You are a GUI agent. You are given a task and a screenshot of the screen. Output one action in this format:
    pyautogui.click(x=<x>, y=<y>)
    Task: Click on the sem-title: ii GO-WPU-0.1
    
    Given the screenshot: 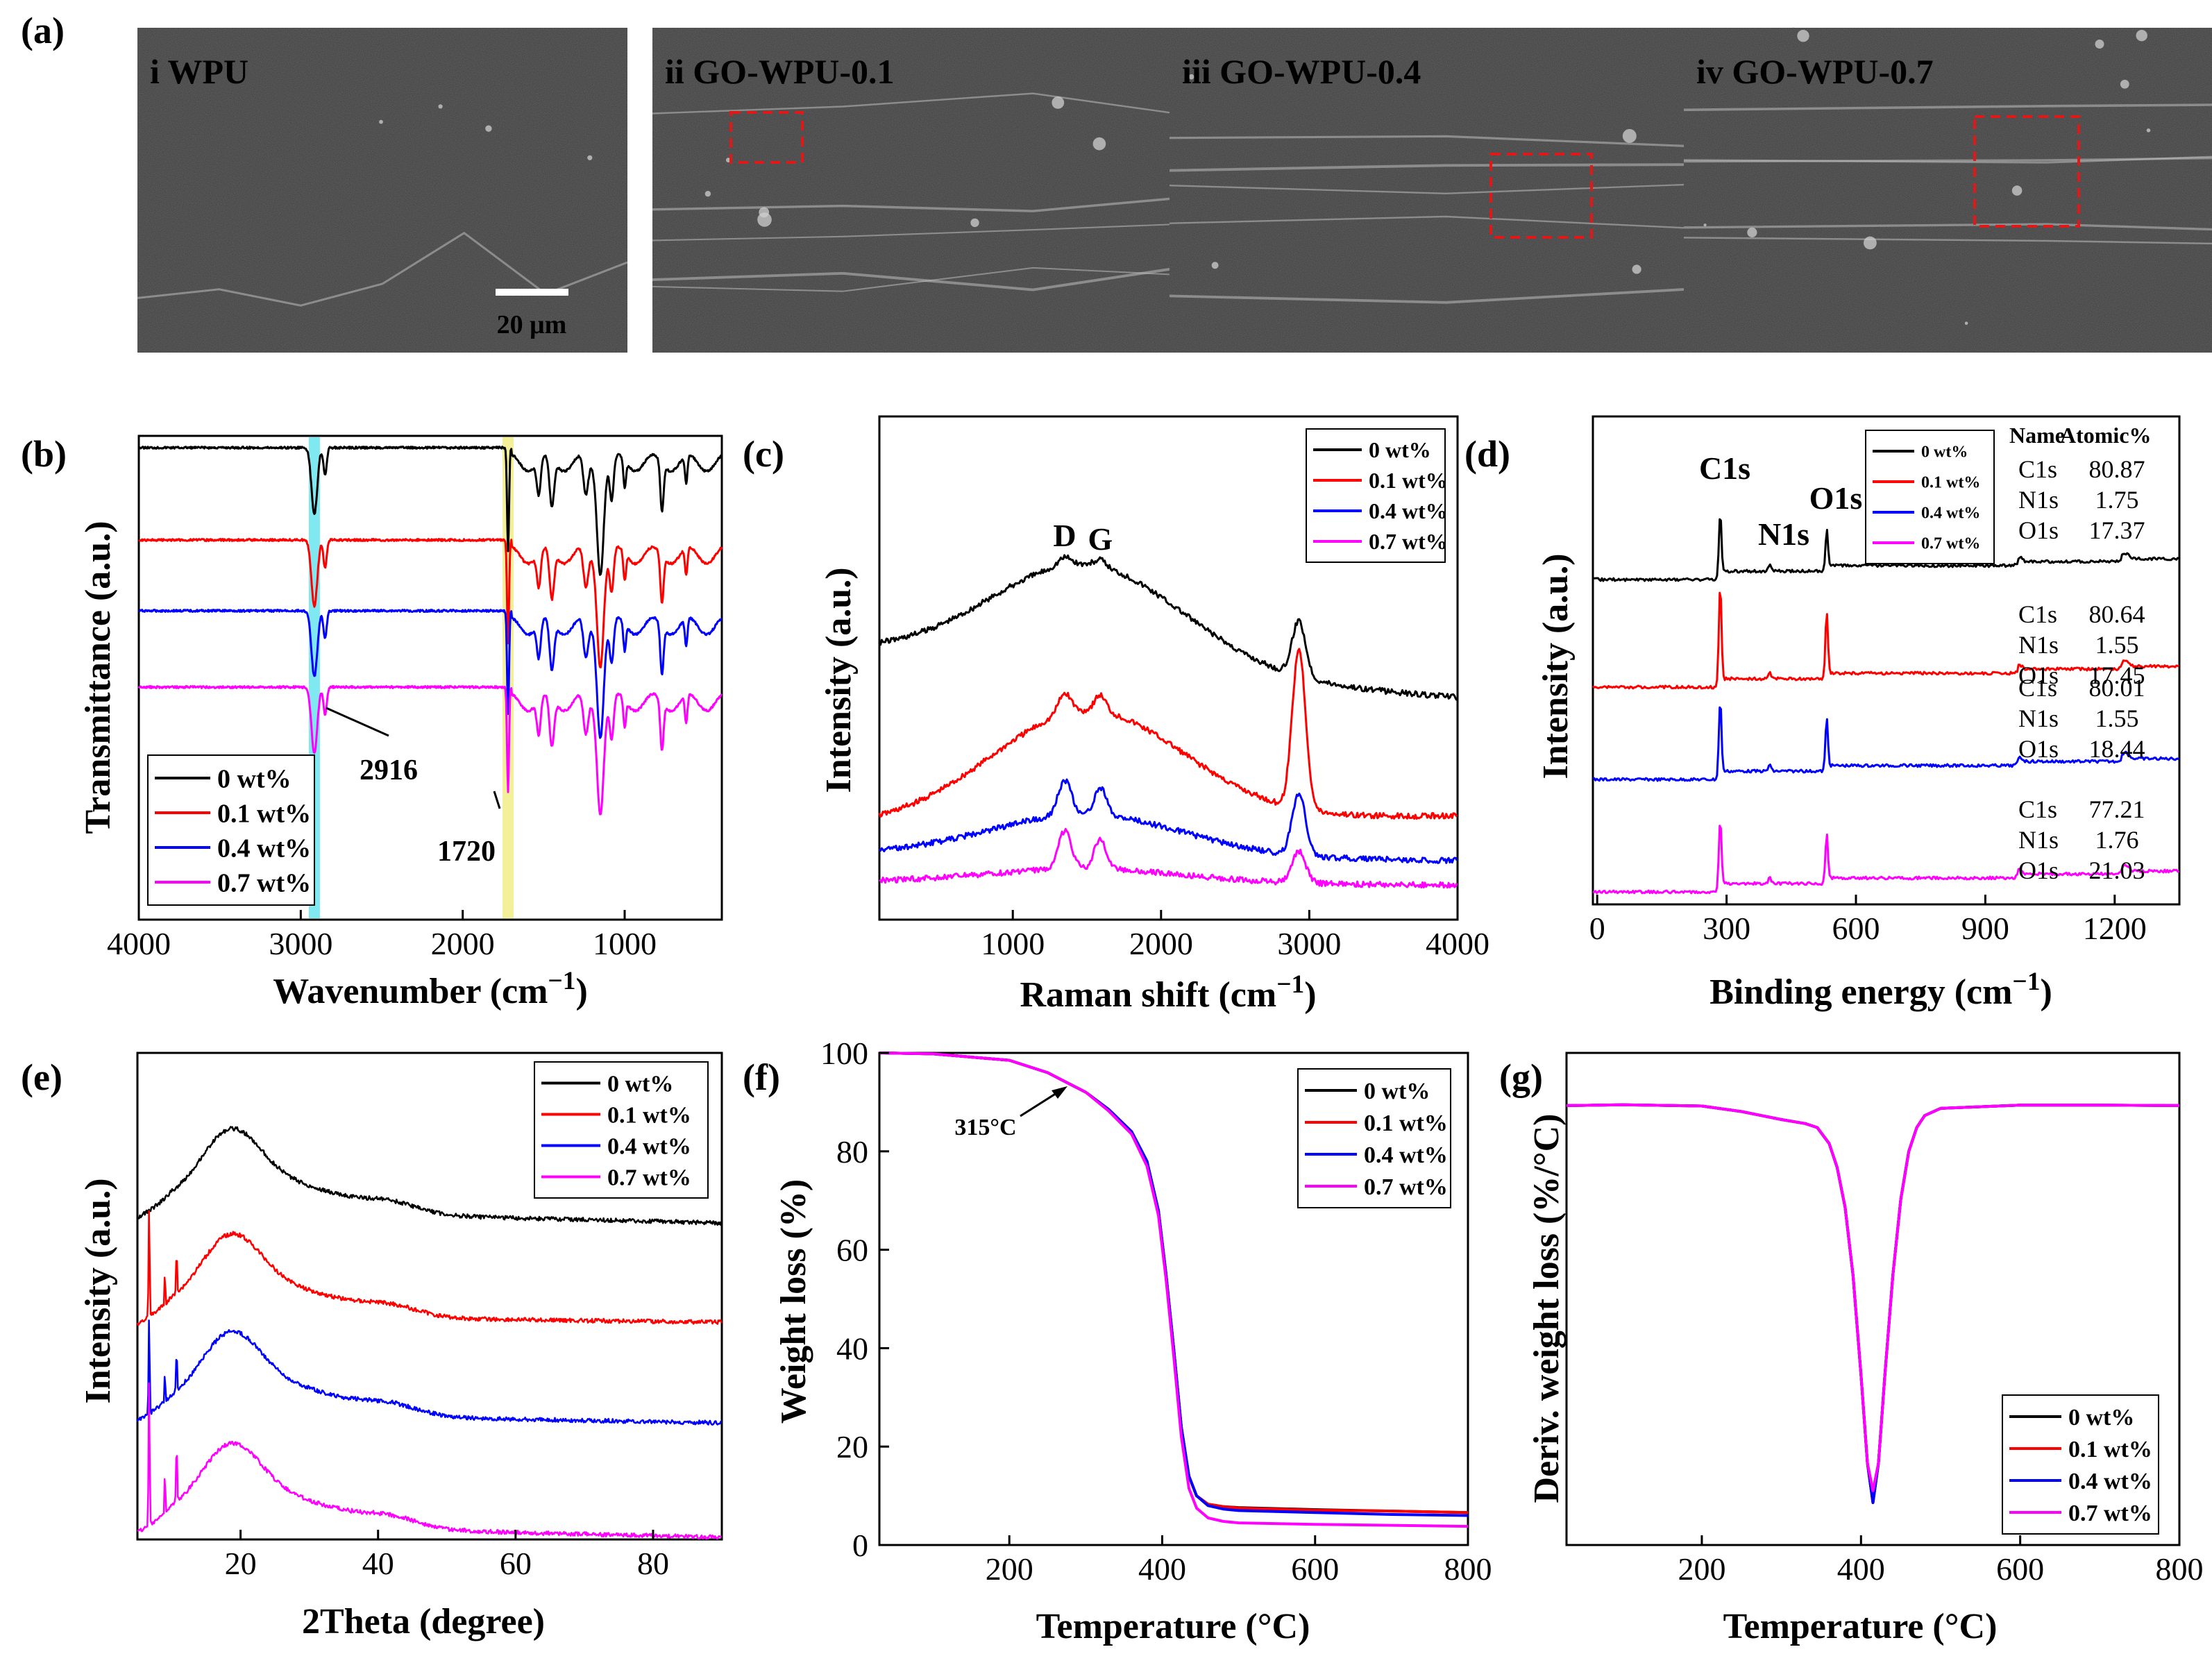 What is the action you would take?
    pyautogui.click(x=780, y=71)
    